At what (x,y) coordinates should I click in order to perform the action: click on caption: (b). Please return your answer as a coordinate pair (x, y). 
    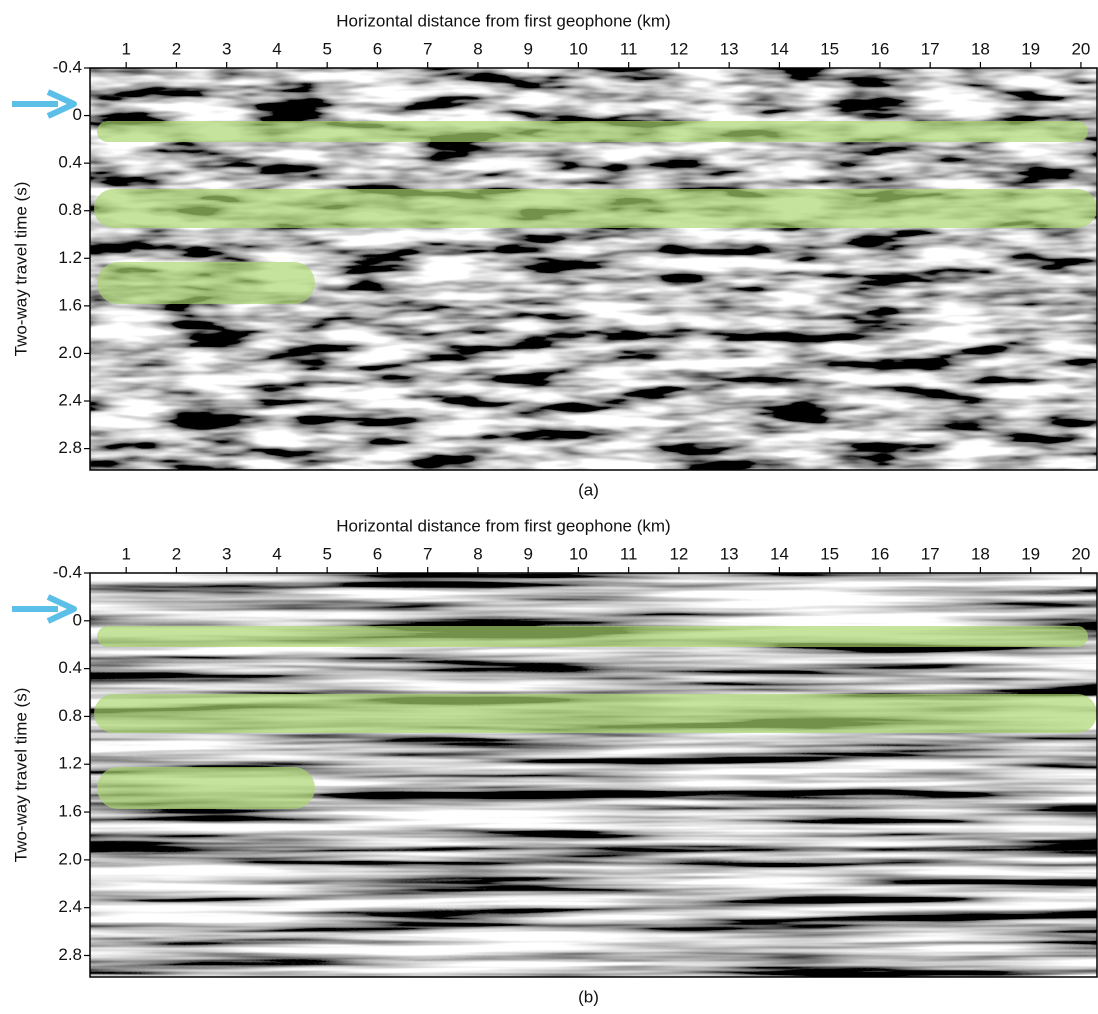
    Looking at the image, I should click on (588, 996).